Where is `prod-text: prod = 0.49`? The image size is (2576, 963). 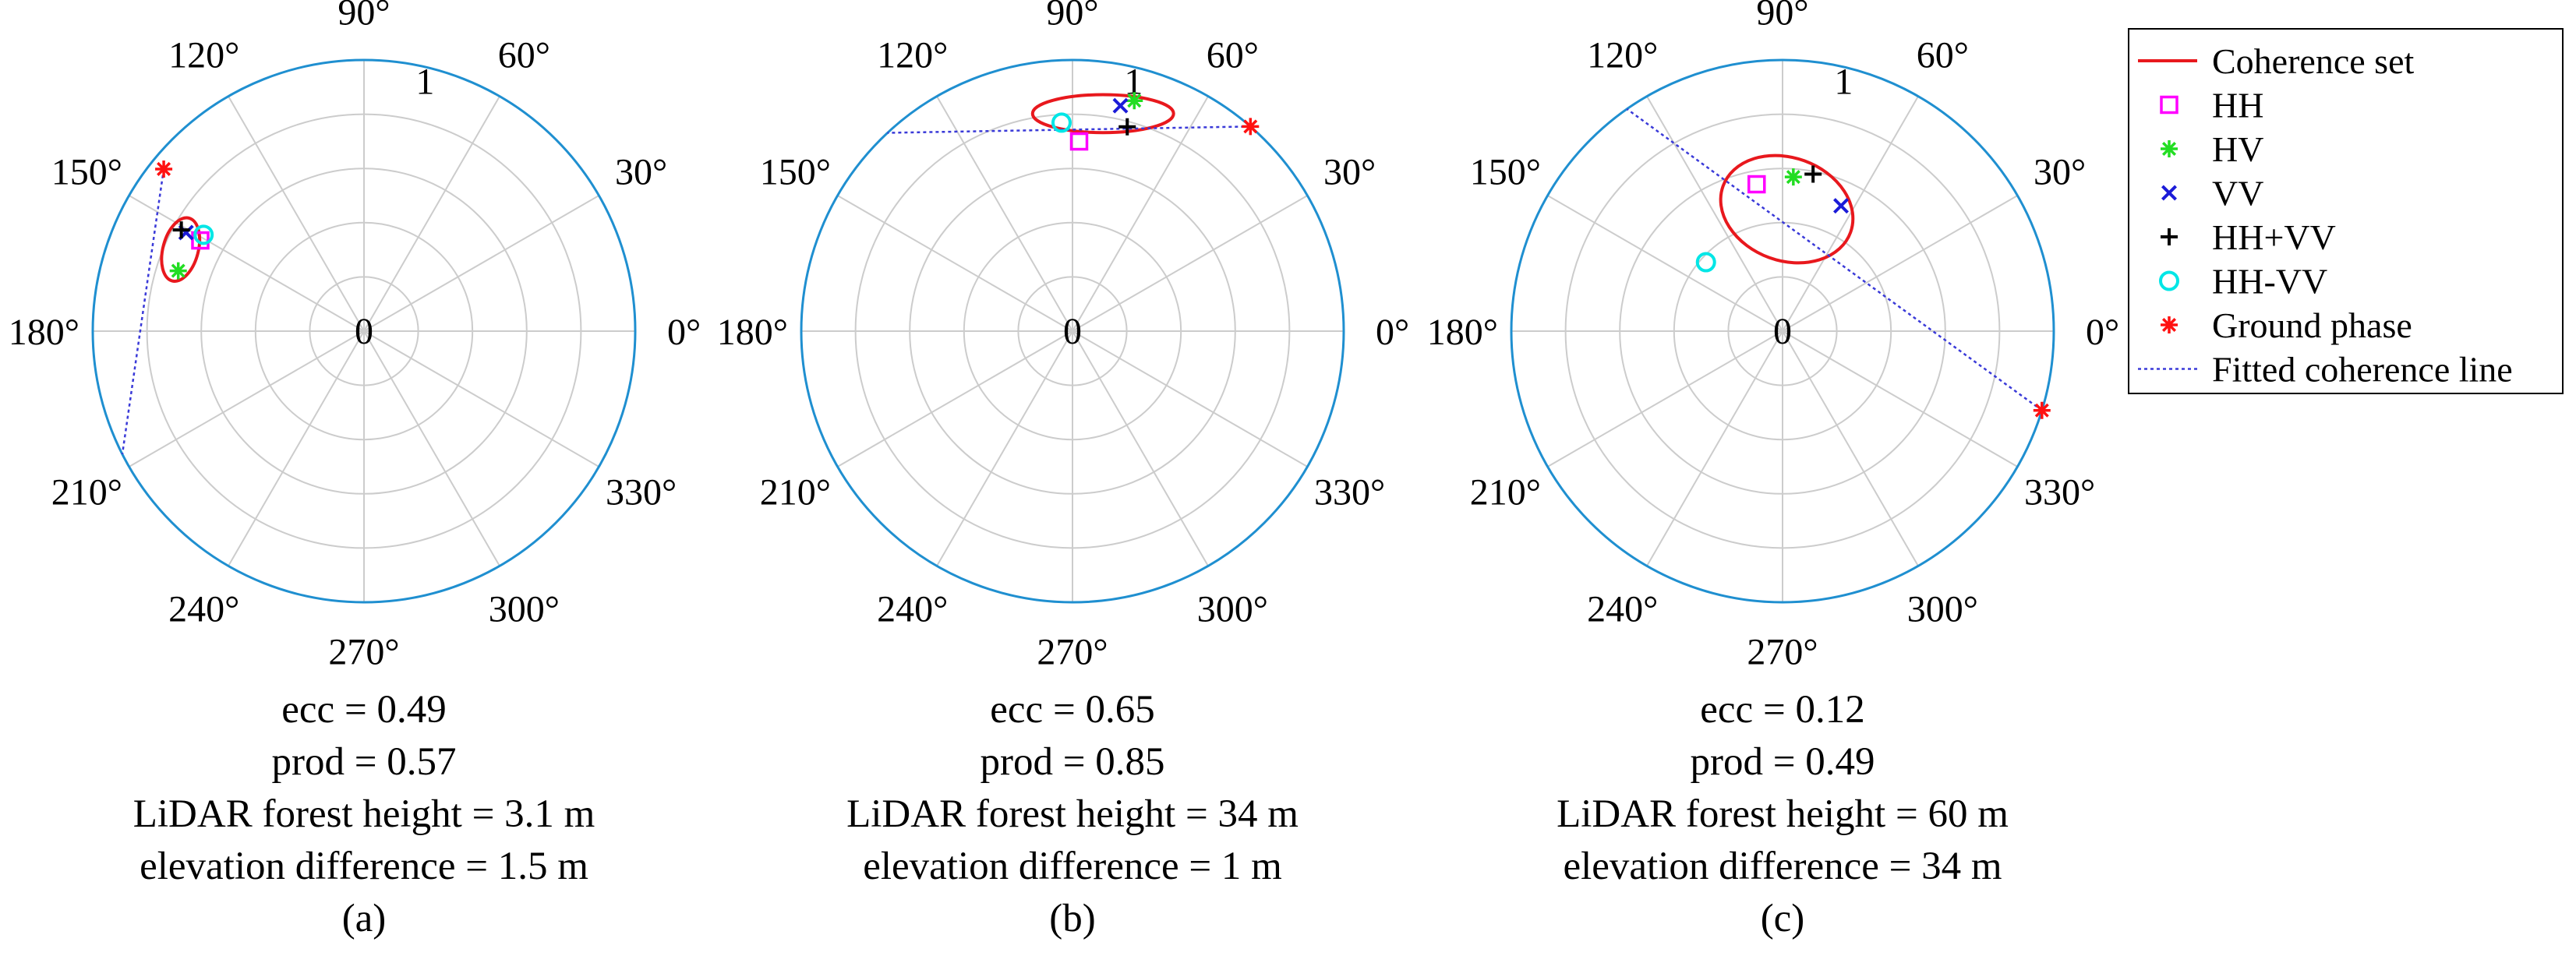
prod-text: prod = 0.49 is located at coordinates (1782, 762).